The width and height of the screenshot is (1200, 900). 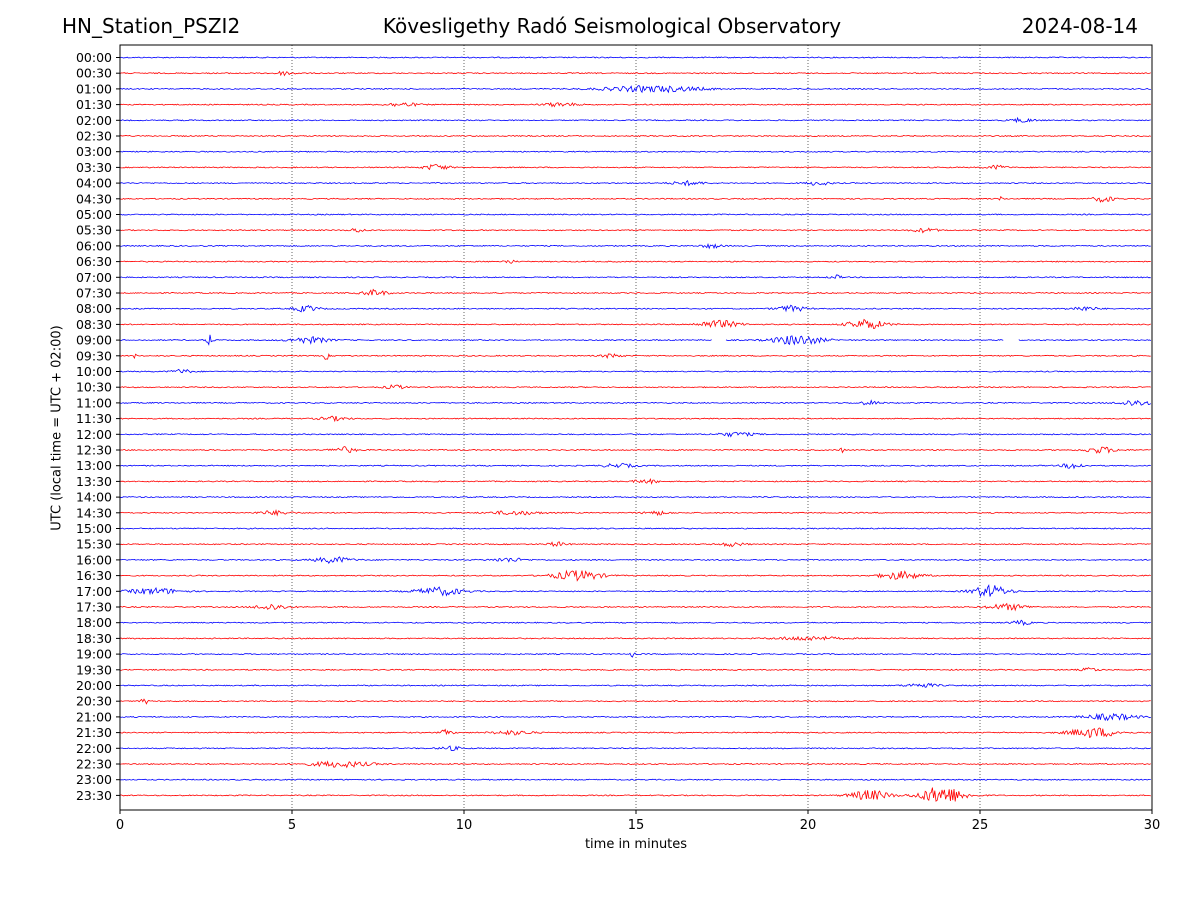 I want to click on x-axis: 0 5 10 15 20 25 30, so click(x=638, y=821).